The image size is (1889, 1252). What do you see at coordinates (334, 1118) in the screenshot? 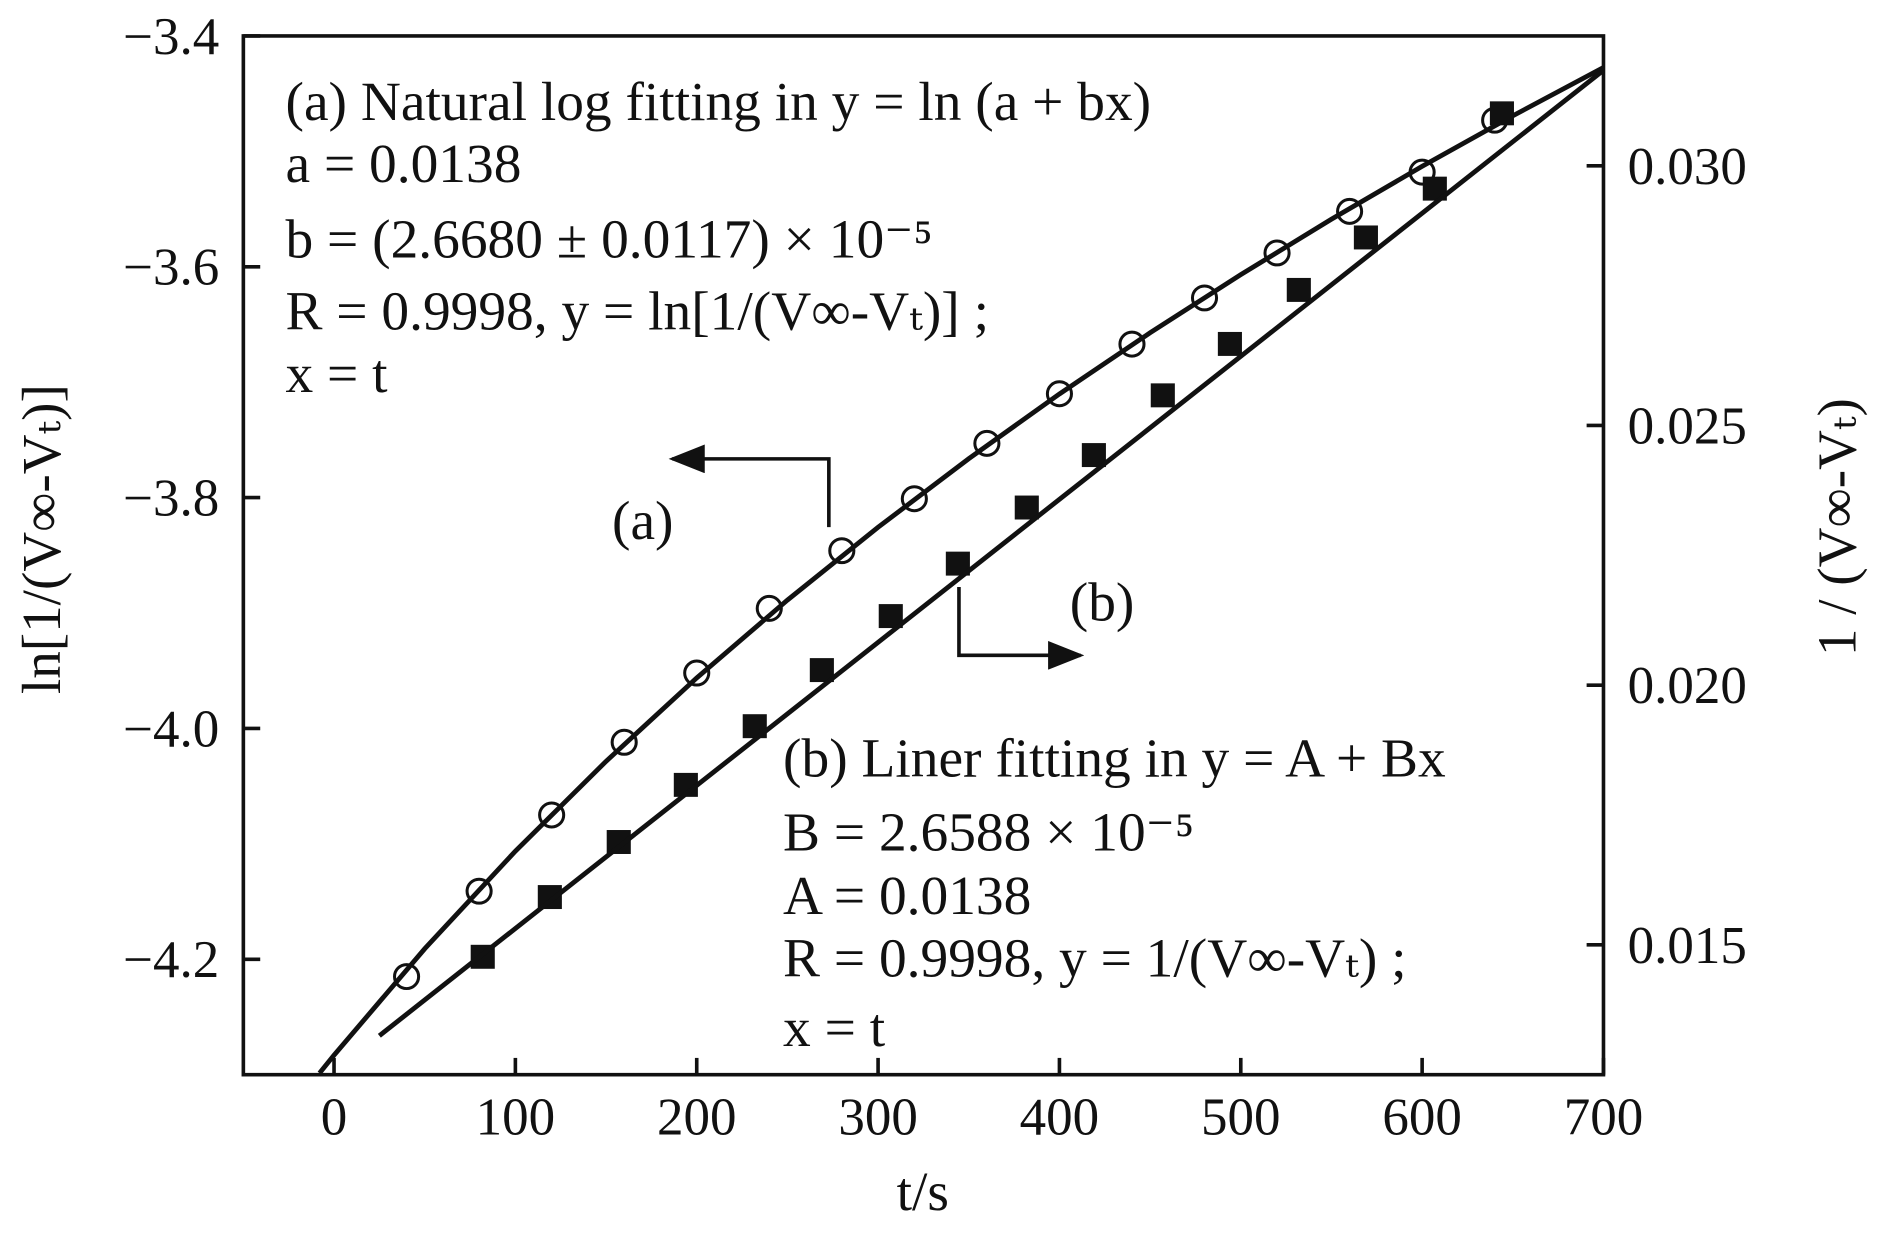
I see `x-tick-label: 0` at bounding box center [334, 1118].